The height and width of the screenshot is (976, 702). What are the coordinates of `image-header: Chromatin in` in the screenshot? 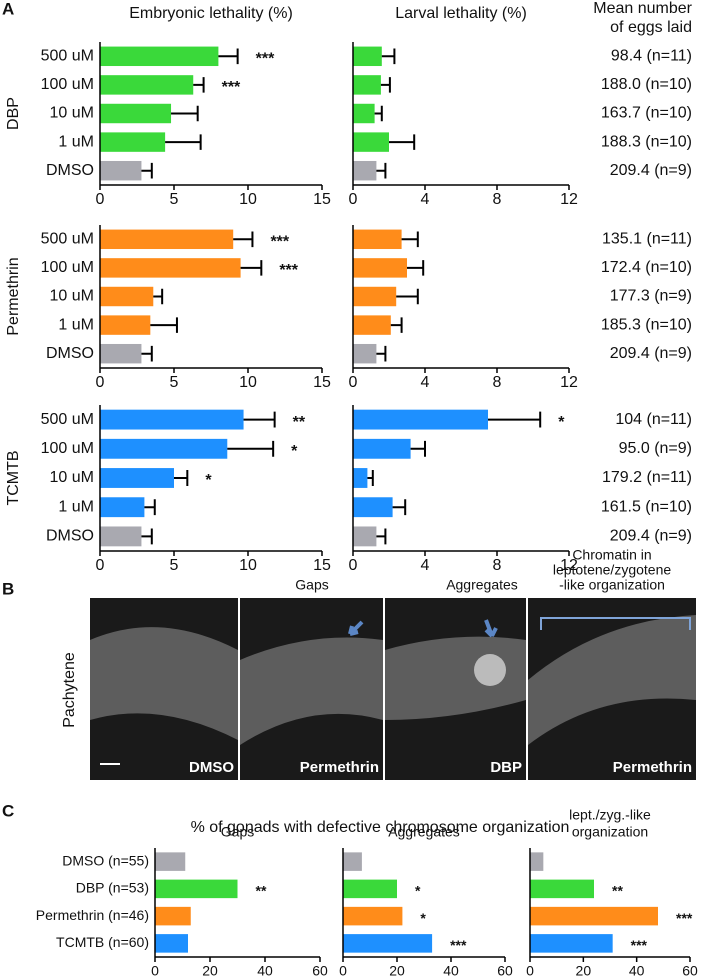 It's located at (611, 555).